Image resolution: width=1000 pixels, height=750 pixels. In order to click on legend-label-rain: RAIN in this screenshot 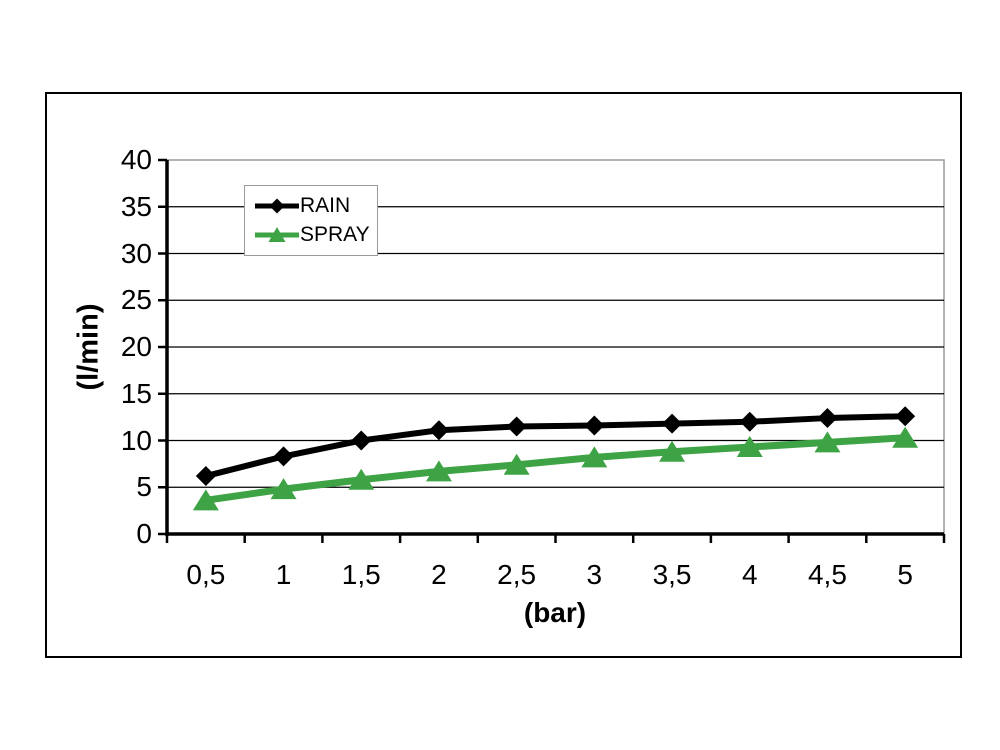, I will do `click(325, 205)`.